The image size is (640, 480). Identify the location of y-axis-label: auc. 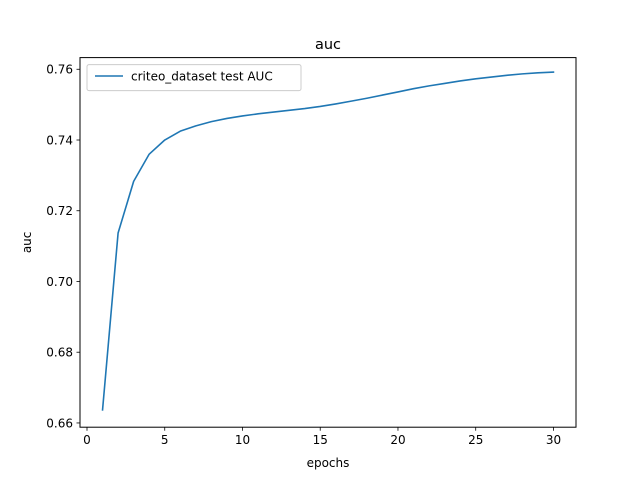
(27, 243).